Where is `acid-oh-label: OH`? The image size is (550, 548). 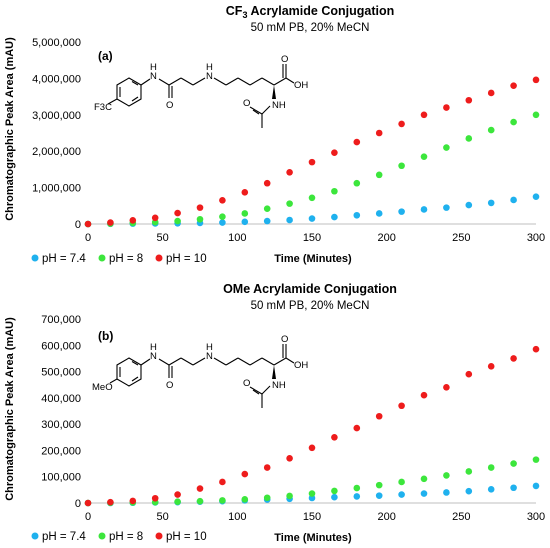
acid-oh-label: OH is located at coordinates (301, 85).